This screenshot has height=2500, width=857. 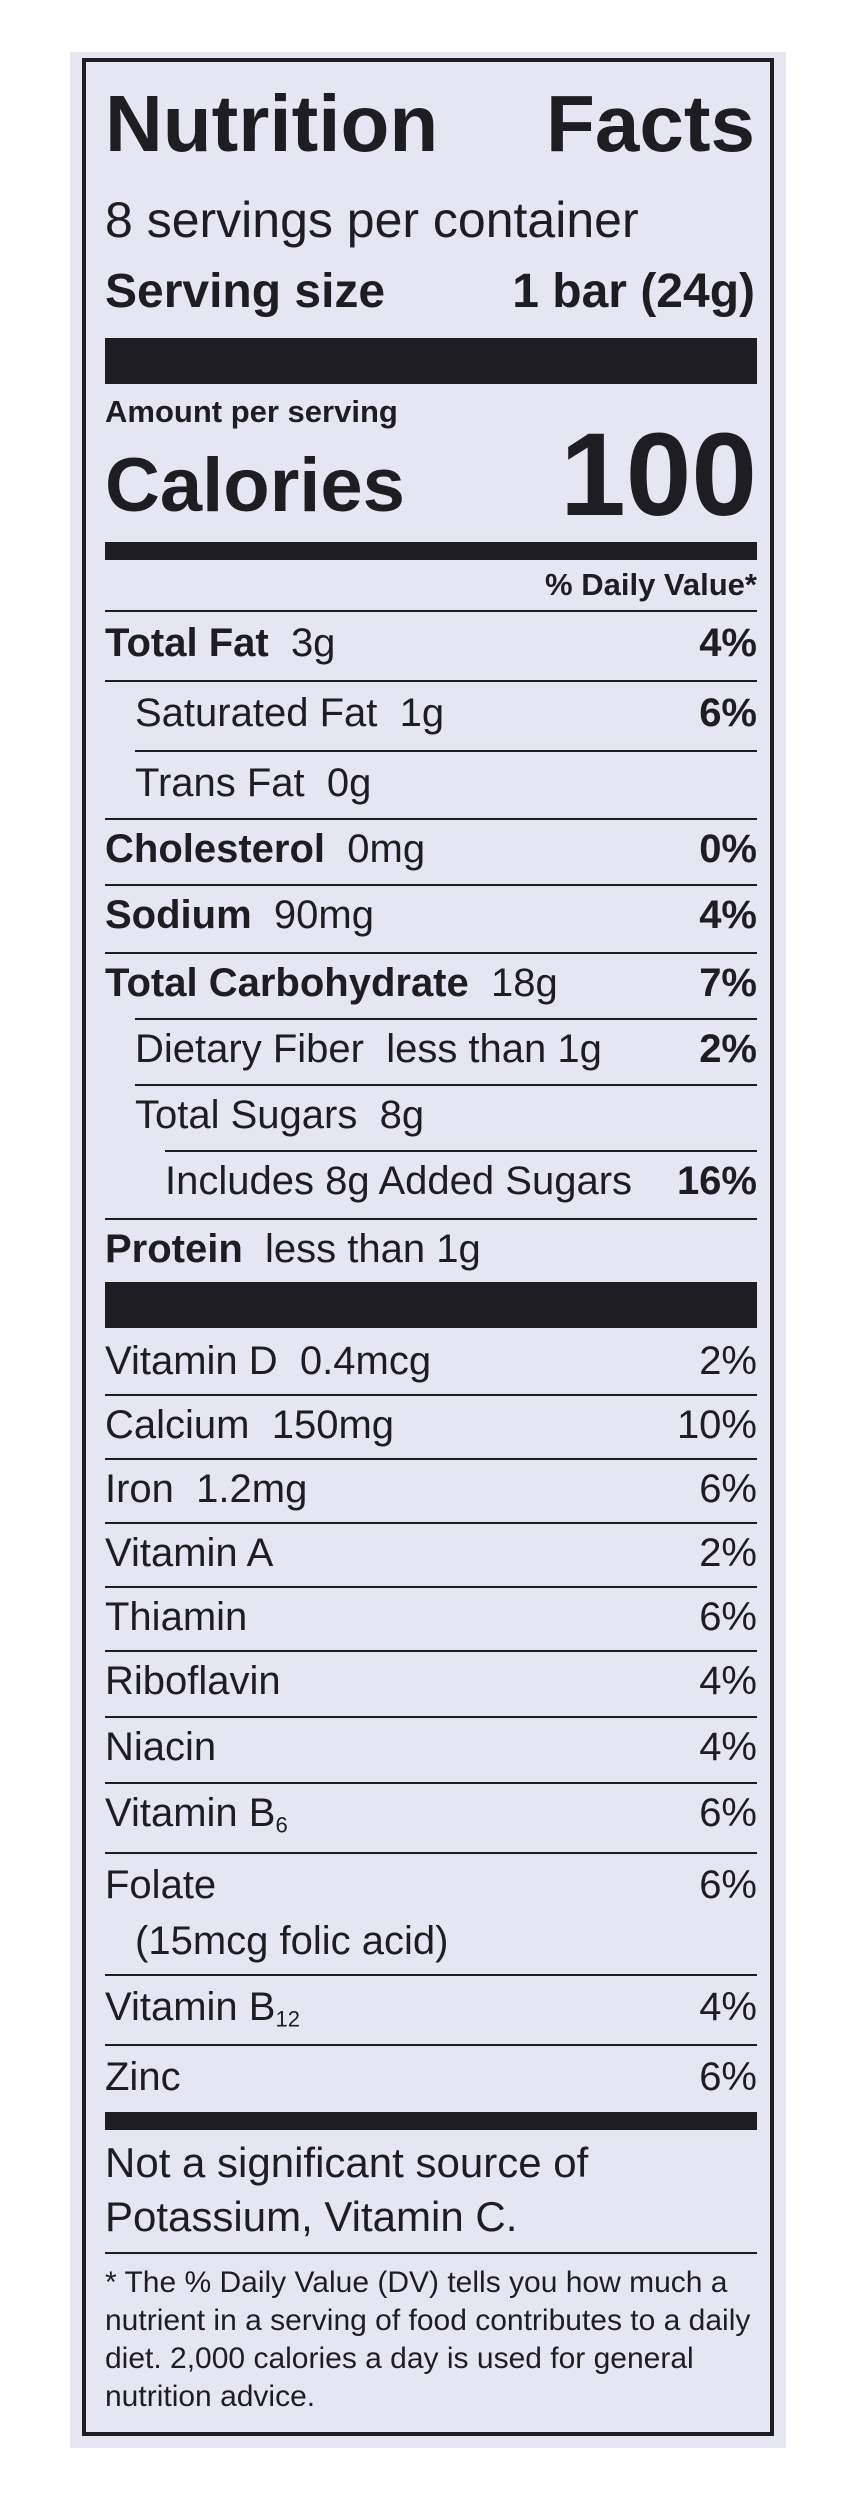 What do you see at coordinates (281, 1825) in the screenshot?
I see `vitamin-subscript: 6` at bounding box center [281, 1825].